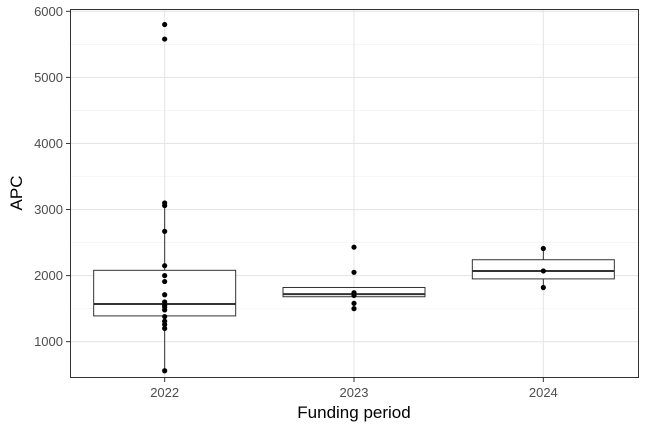  Describe the element at coordinates (48, 341) in the screenshot. I see `y-tick-label: 1000` at that location.